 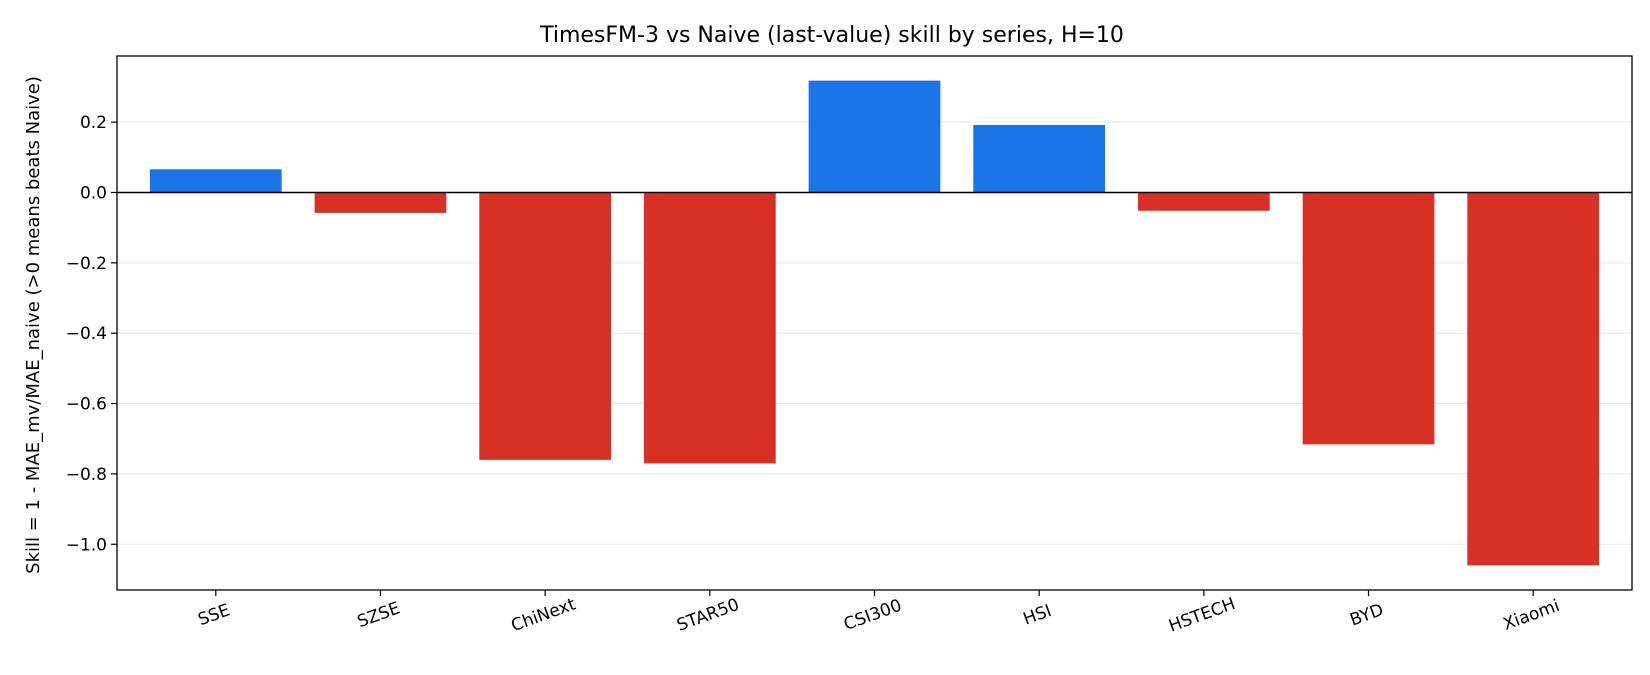 I want to click on x-tick-label: ChiNext, so click(x=544, y=615).